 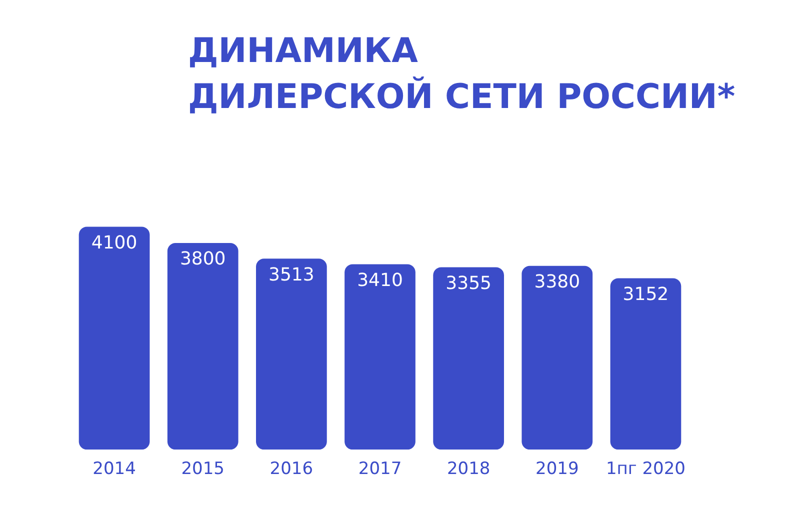 I want to click on x-tick-label: 2018, so click(x=468, y=469).